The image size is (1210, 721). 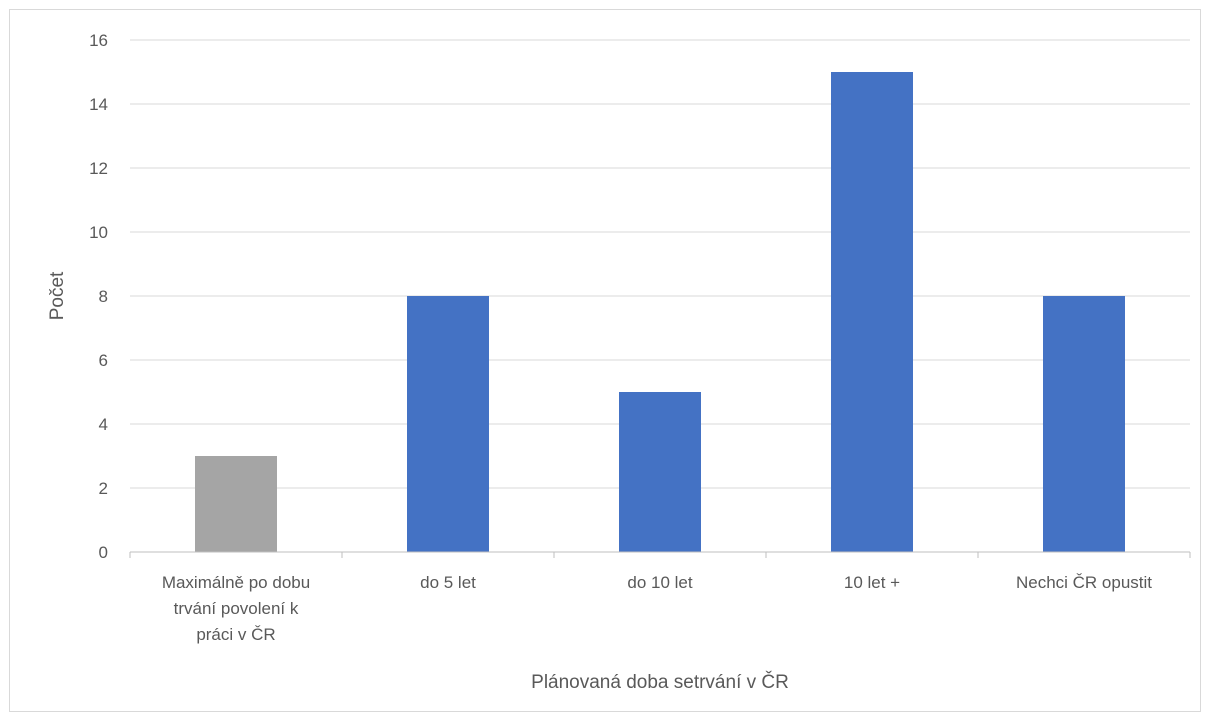 I want to click on y-tick-label: 6, so click(x=103, y=360).